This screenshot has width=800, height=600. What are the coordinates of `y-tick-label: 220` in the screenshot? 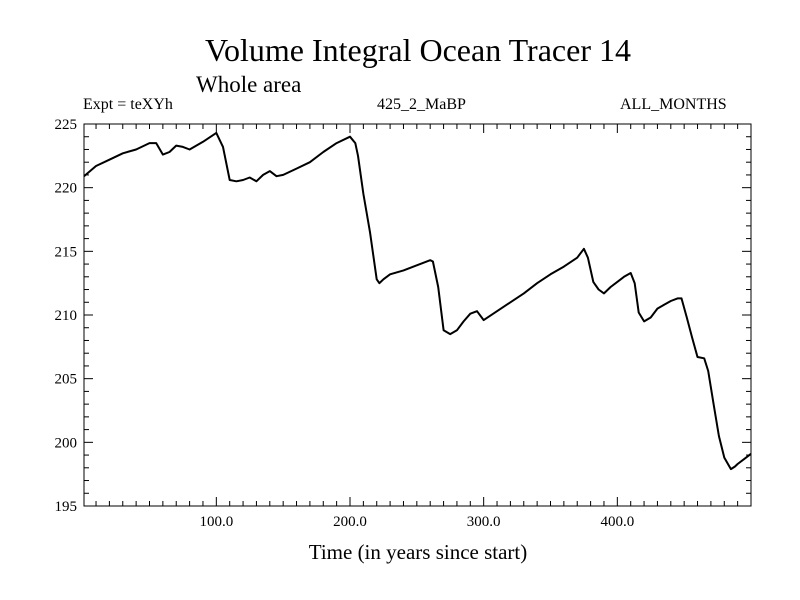 It's located at (66, 189).